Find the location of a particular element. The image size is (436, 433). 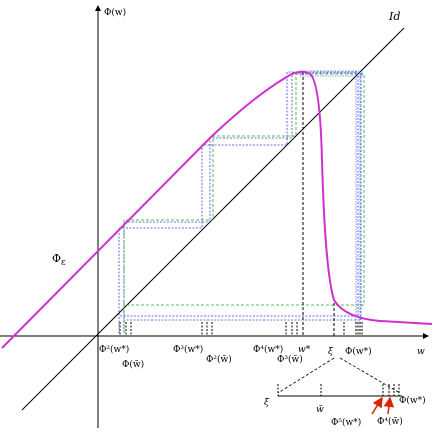

inset-label-phi-wstar: Φ(w*) is located at coordinates (412, 400).